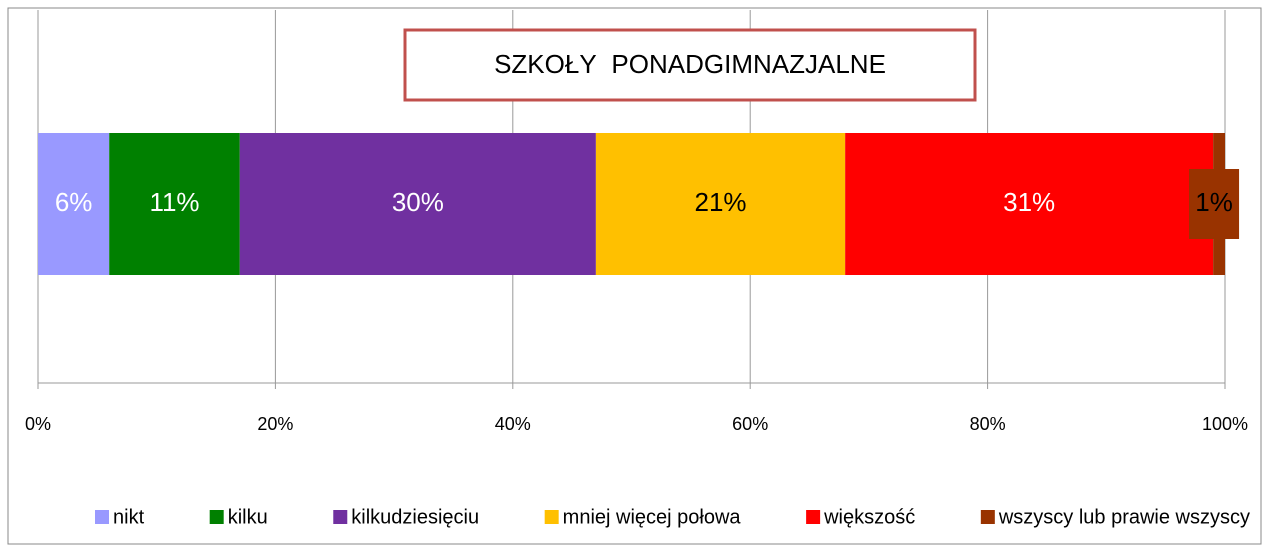 This screenshot has height=551, width=1269. I want to click on data-label: 11%, so click(174, 202).